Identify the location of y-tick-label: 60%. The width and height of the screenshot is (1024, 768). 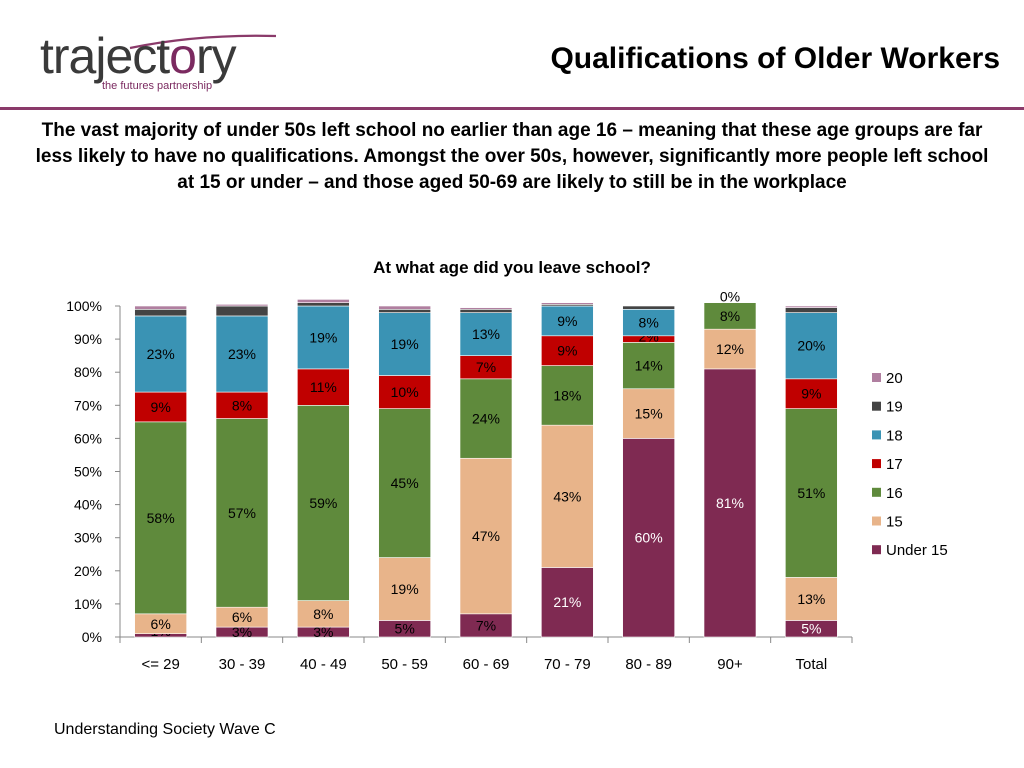
(88, 438).